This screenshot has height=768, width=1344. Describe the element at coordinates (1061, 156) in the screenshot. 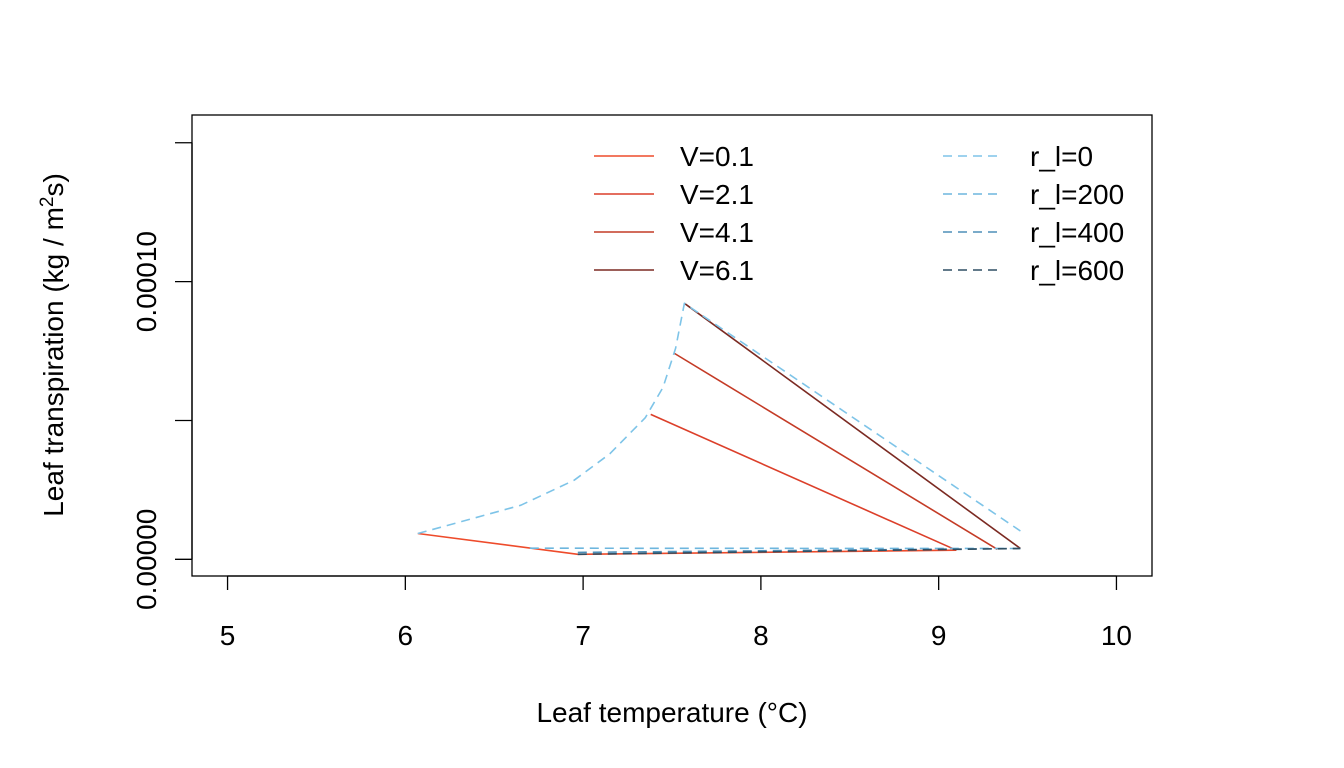

I see `legend-label: r_l=0` at that location.